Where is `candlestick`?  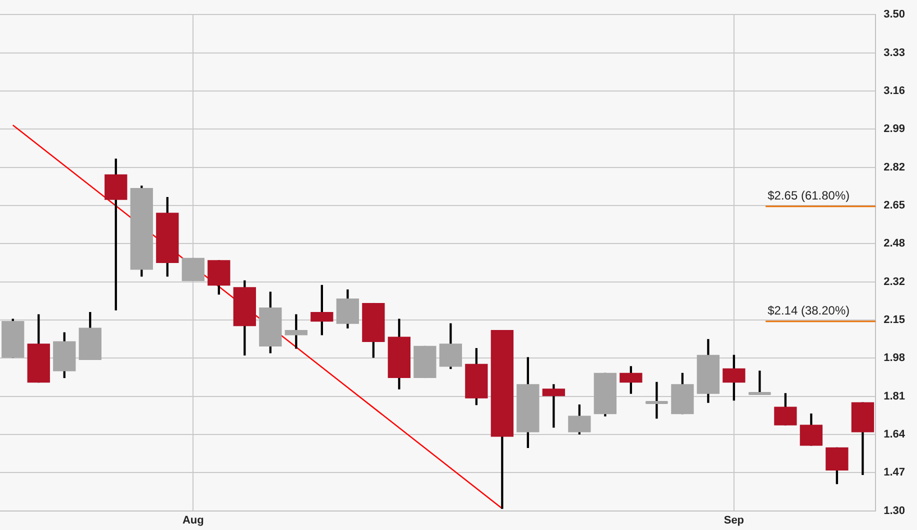
candlestick is located at coordinates (554, 406).